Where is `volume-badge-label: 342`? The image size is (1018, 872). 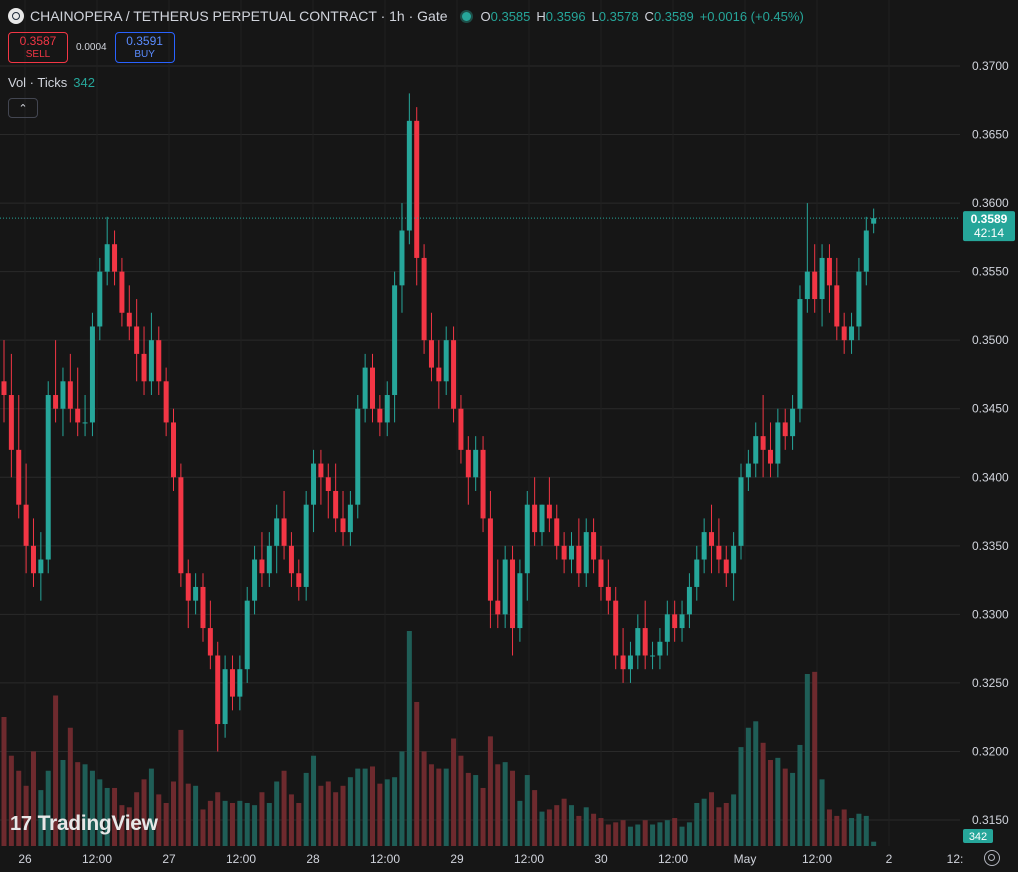
volume-badge-label: 342 is located at coordinates (978, 837).